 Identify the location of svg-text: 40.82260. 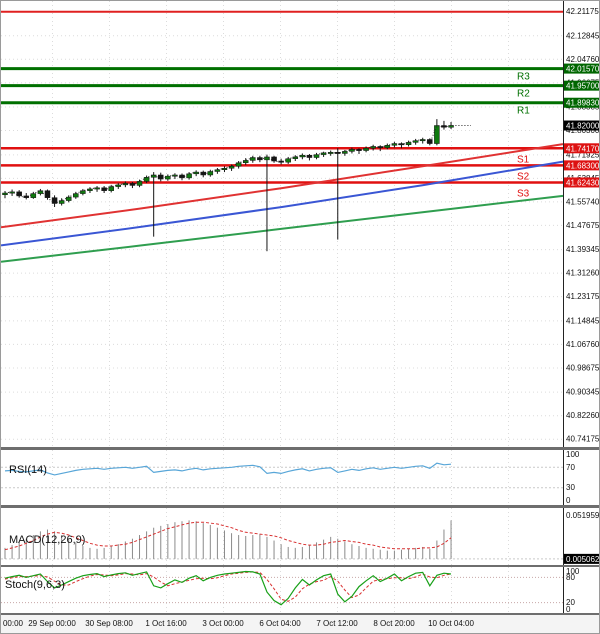
(583, 415).